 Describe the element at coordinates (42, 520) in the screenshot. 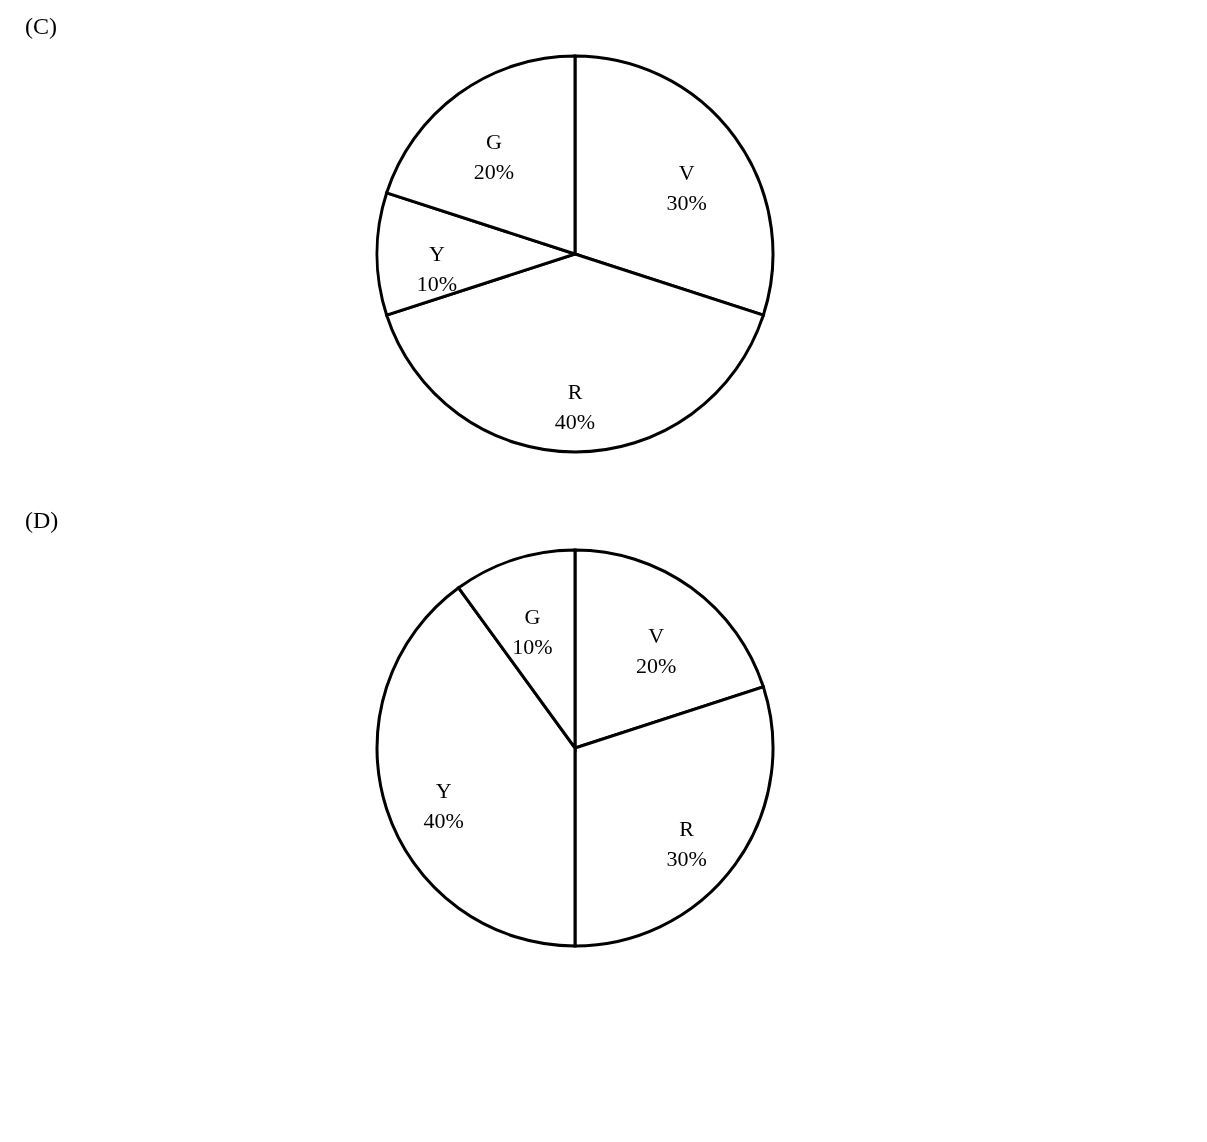

I see `text: (D)` at that location.